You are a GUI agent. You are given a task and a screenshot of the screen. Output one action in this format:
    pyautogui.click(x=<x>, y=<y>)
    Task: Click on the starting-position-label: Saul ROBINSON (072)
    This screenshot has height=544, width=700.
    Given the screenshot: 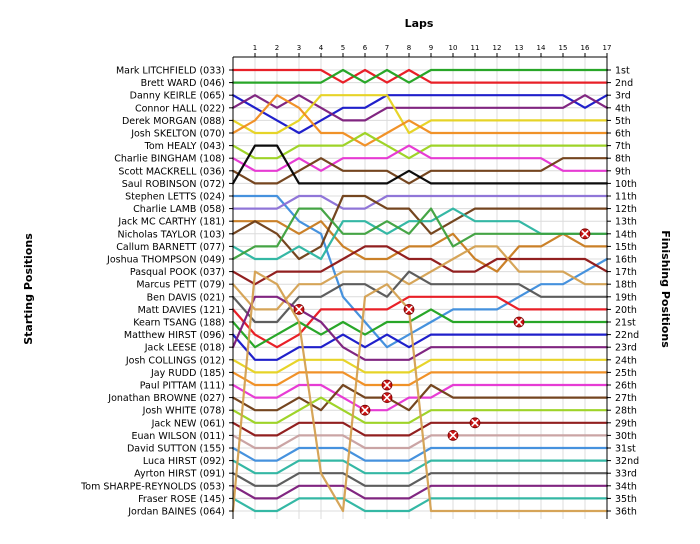 What is the action you would take?
    pyautogui.click(x=173, y=184)
    